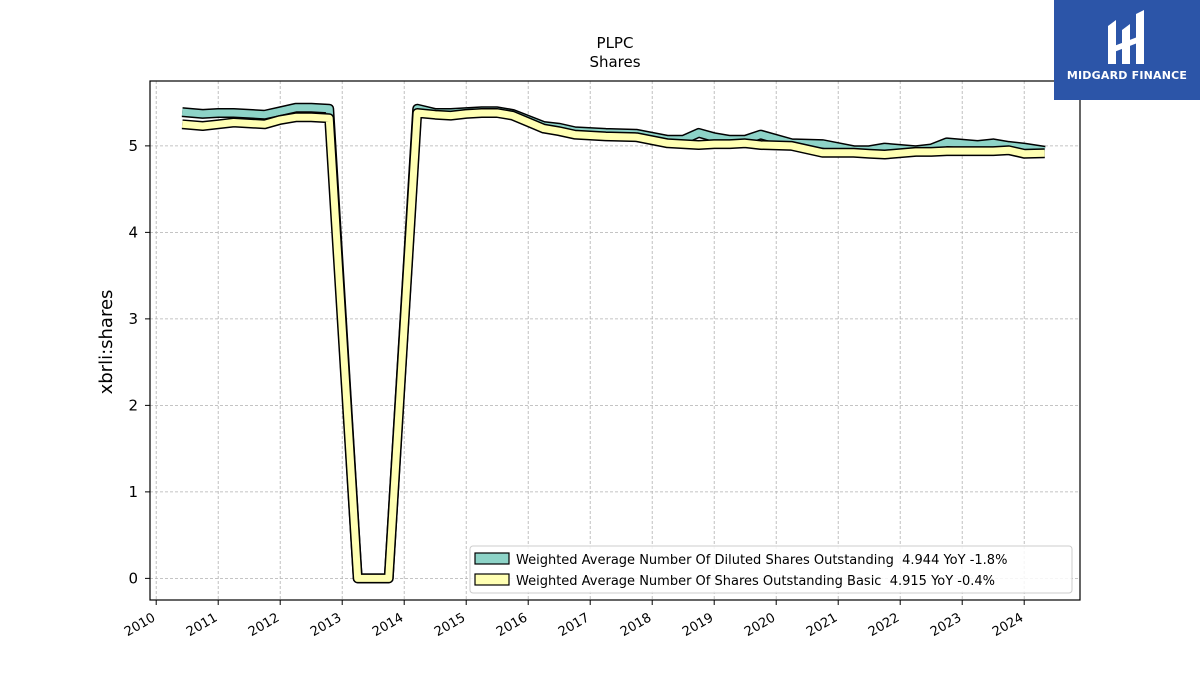  Describe the element at coordinates (450, 625) in the screenshot. I see `x-tick-label: 2015` at that location.